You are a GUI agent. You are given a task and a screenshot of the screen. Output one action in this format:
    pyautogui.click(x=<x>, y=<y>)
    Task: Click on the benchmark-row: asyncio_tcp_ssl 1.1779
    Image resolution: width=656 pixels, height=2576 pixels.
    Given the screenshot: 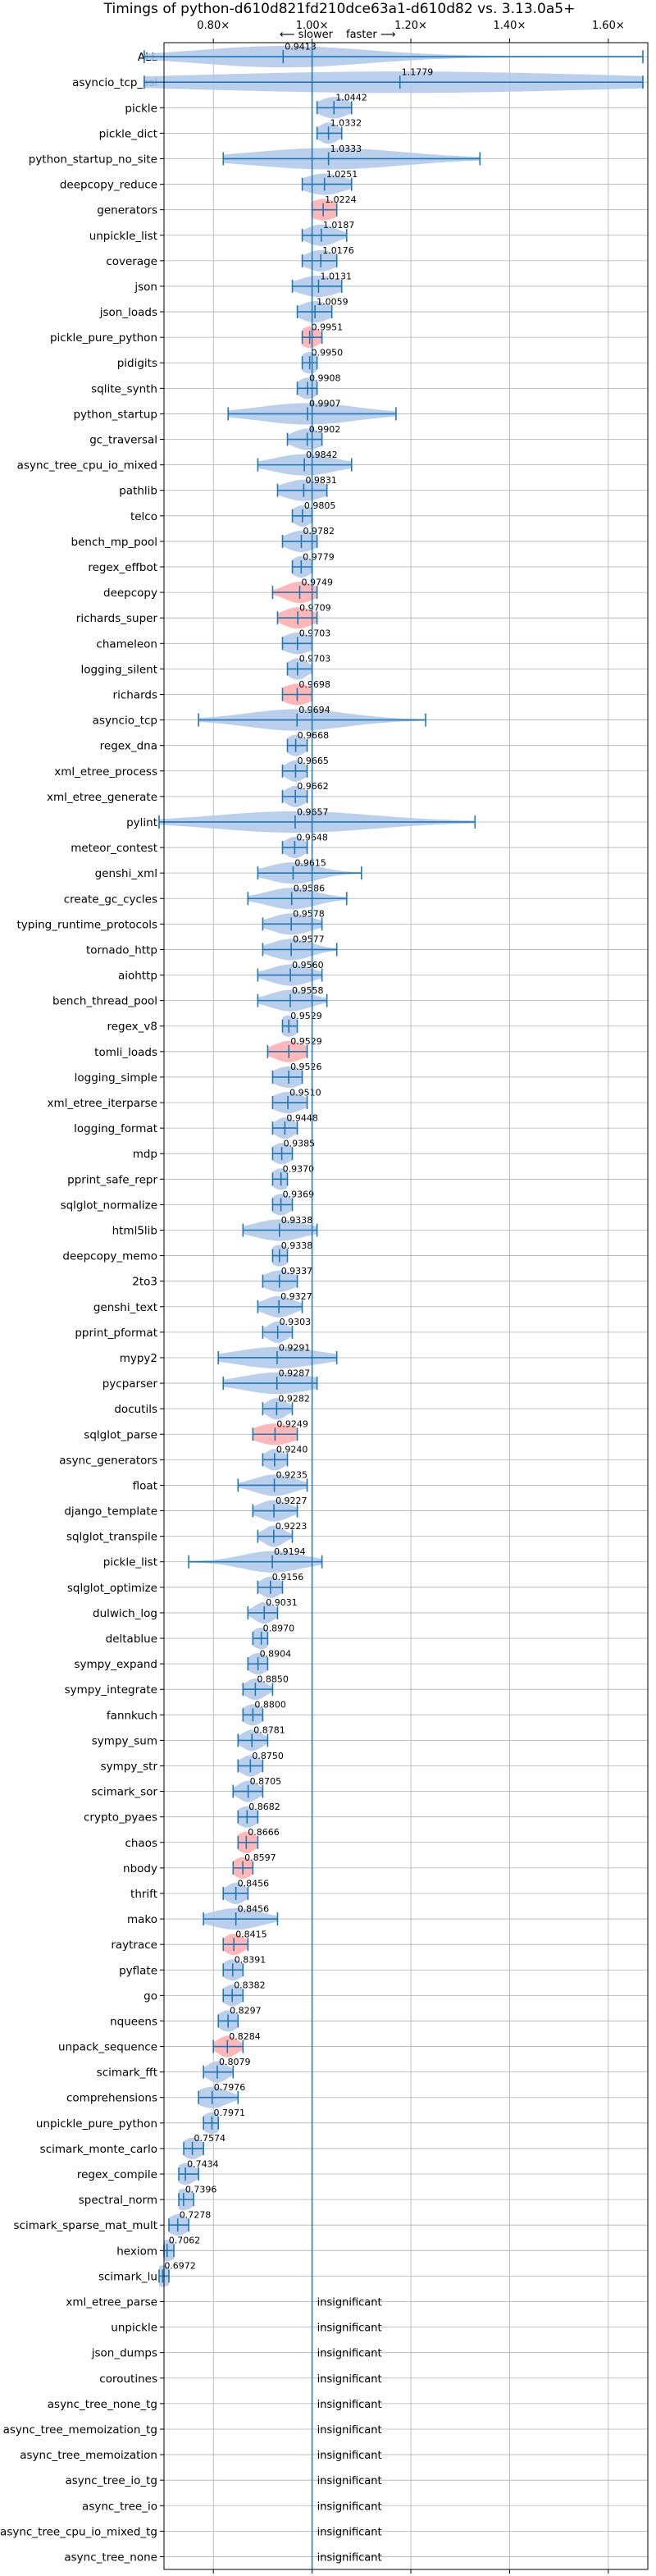 What is the action you would take?
    pyautogui.click(x=358, y=80)
    